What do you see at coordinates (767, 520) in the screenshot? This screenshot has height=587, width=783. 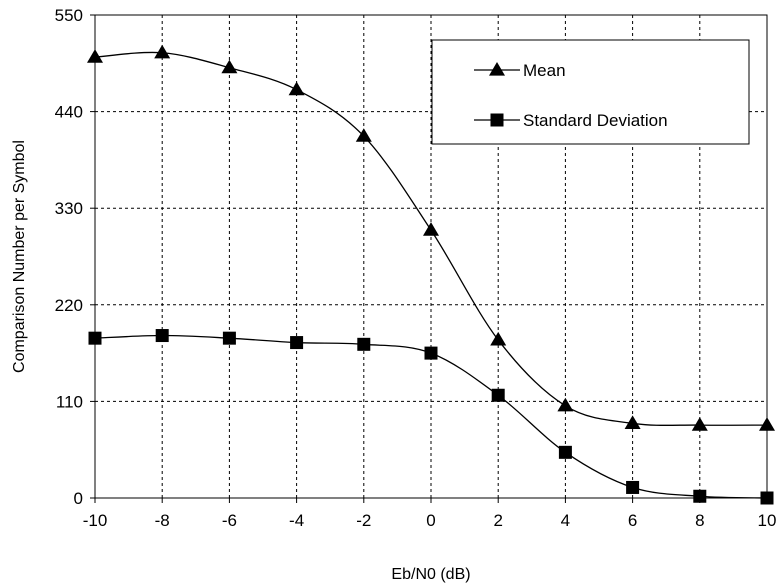 I see `x-tick-label: 10` at bounding box center [767, 520].